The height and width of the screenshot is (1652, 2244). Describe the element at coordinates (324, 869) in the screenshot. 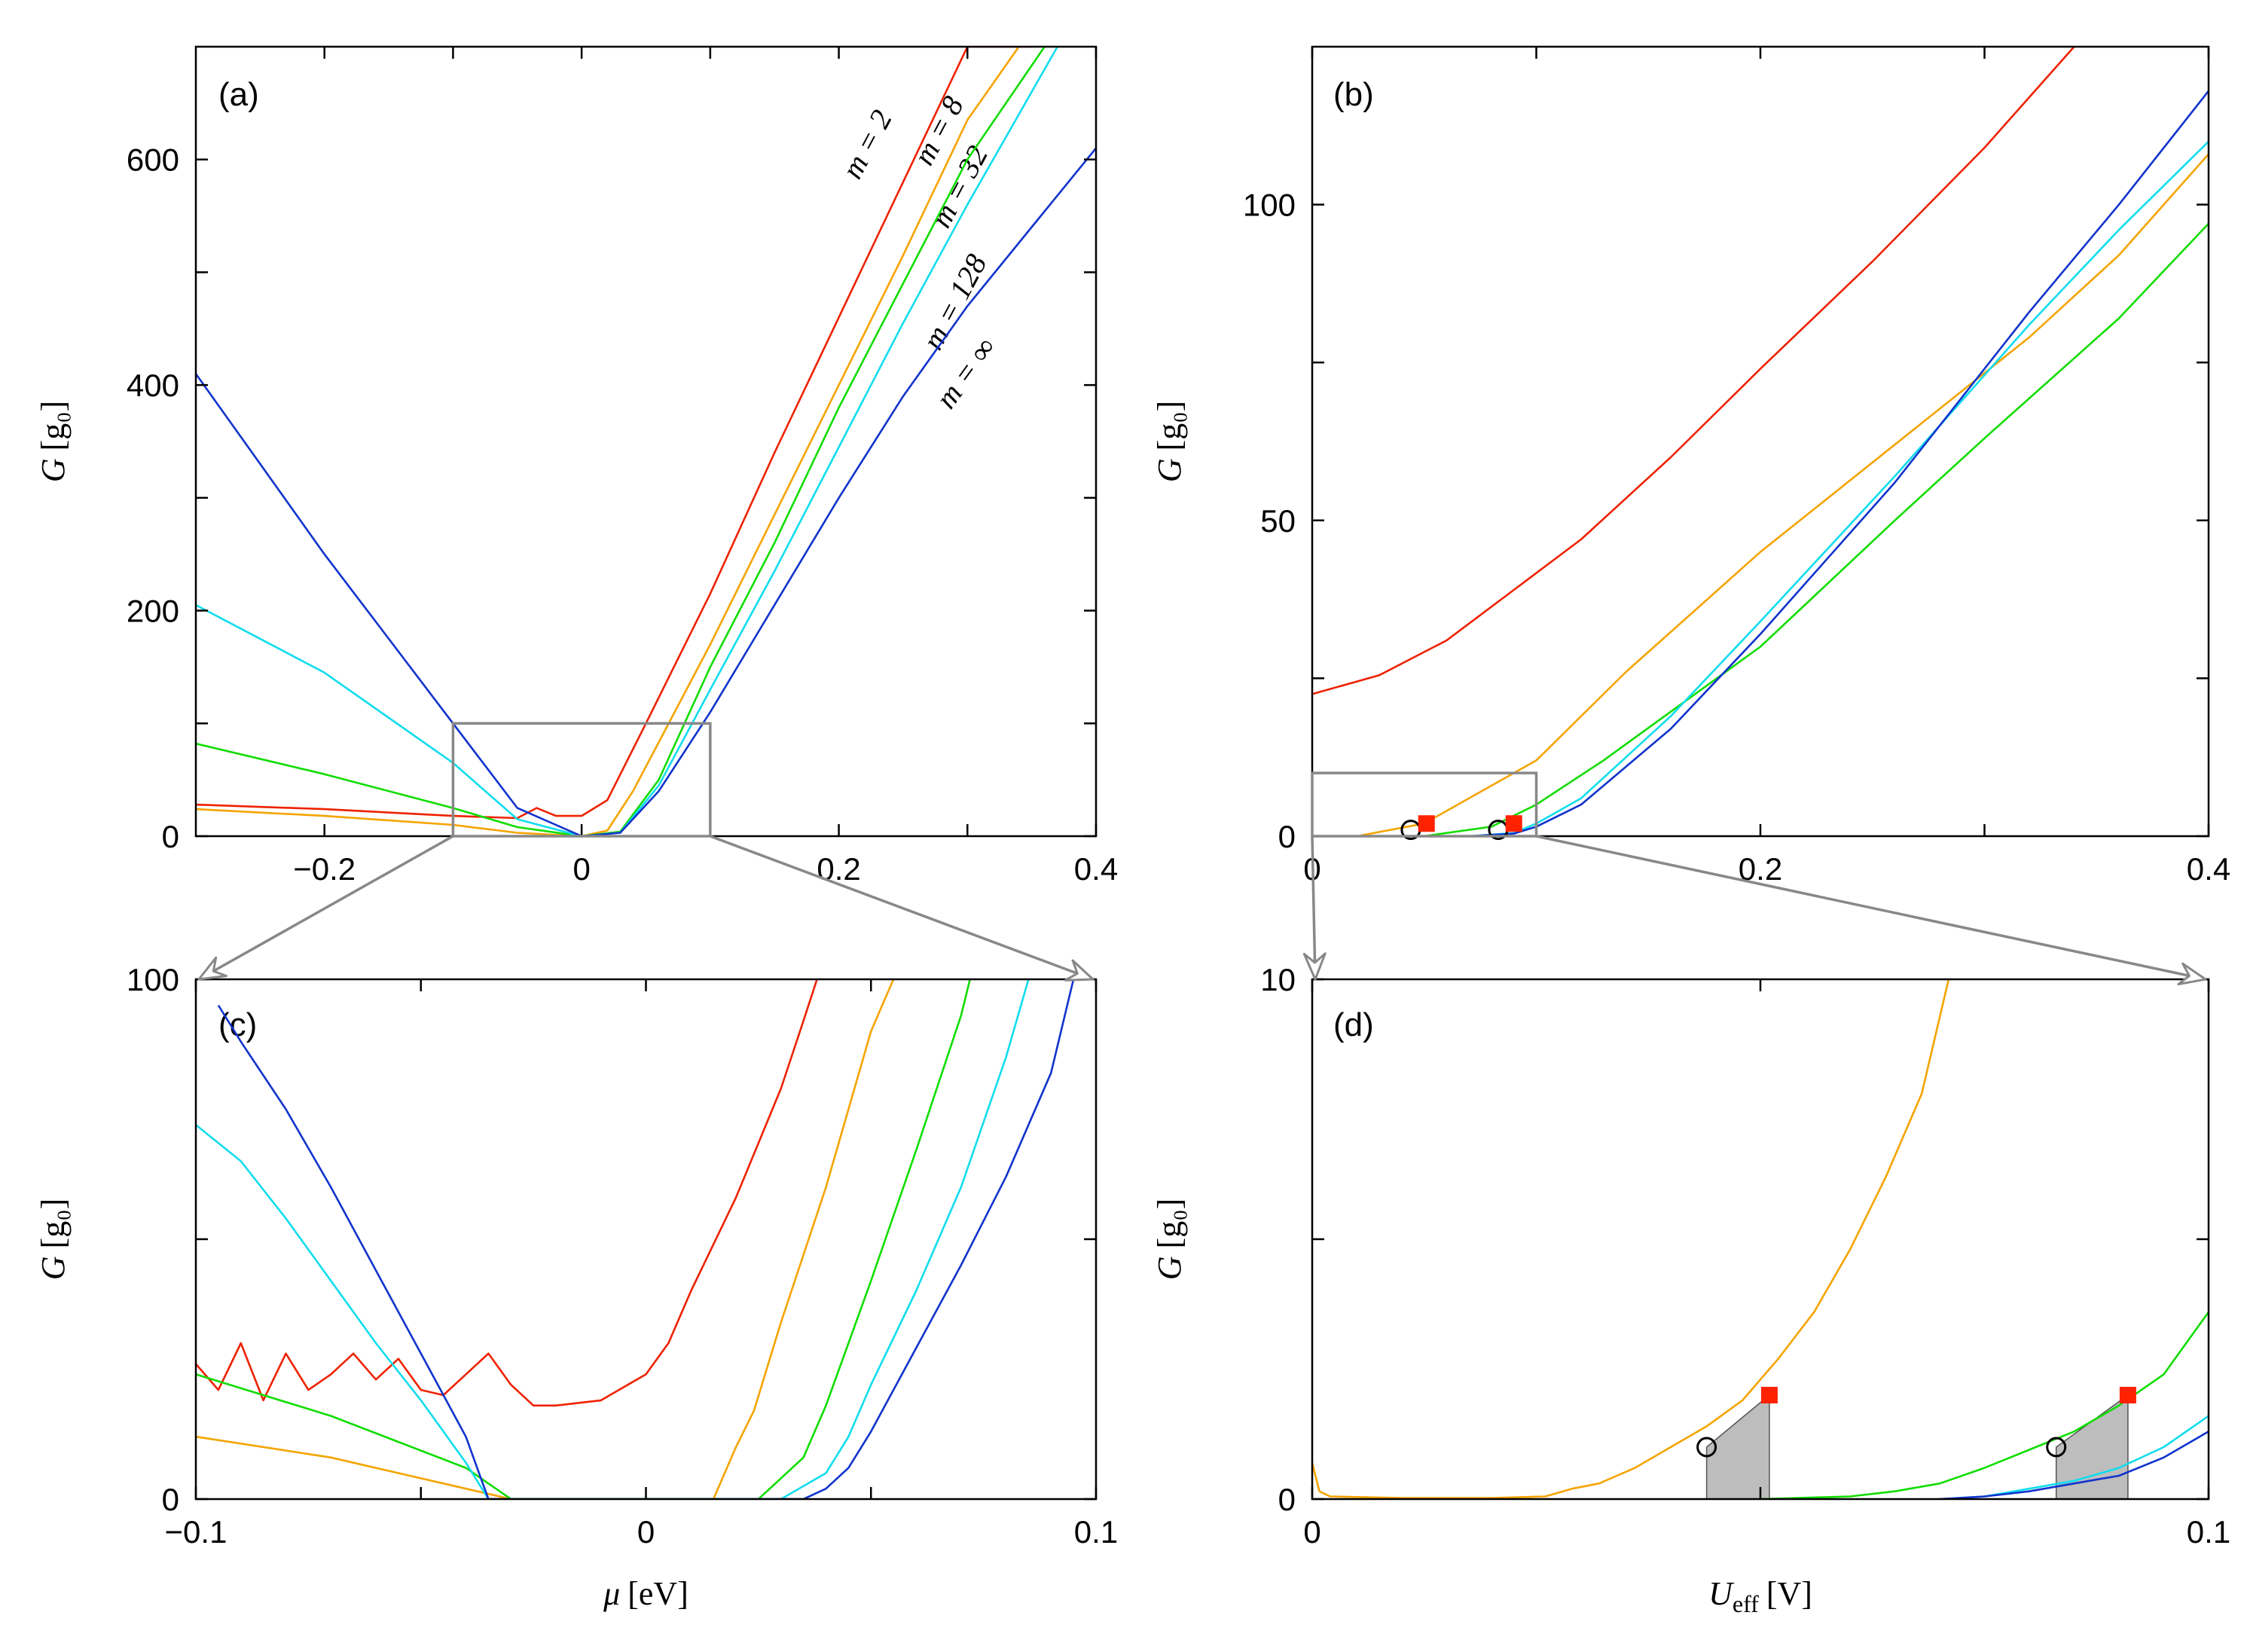

I see `x-tick-label: −0.2` at that location.